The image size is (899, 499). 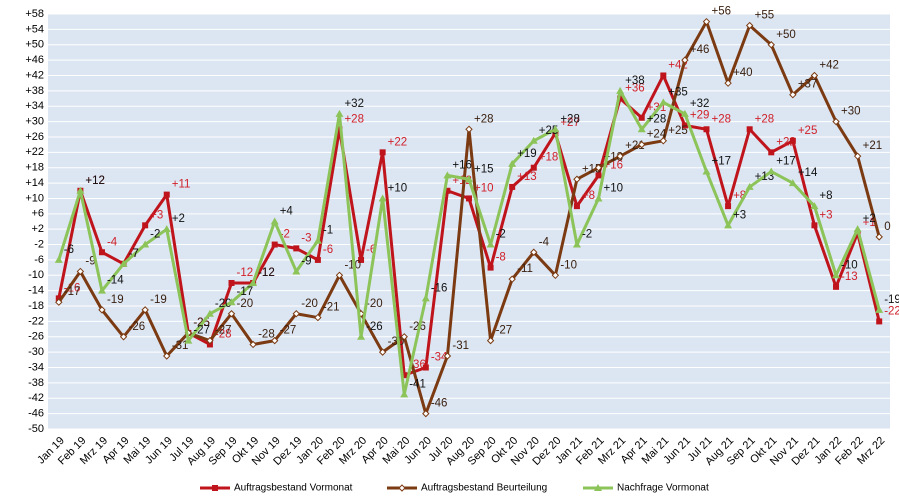 What do you see at coordinates (34, 198) in the screenshot?
I see `y-tick-label: +10` at bounding box center [34, 198].